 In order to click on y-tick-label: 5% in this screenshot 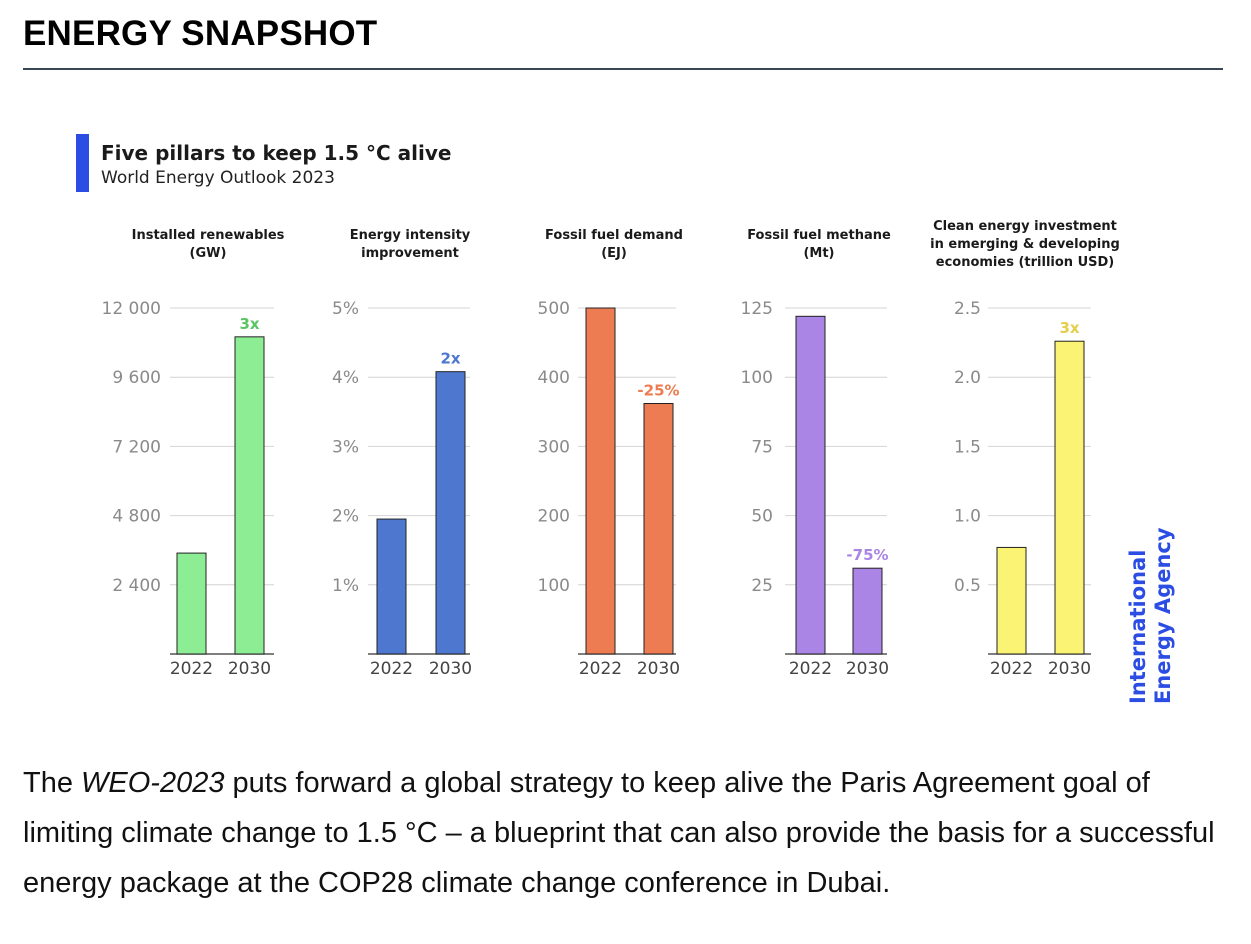, I will do `click(345, 309)`.